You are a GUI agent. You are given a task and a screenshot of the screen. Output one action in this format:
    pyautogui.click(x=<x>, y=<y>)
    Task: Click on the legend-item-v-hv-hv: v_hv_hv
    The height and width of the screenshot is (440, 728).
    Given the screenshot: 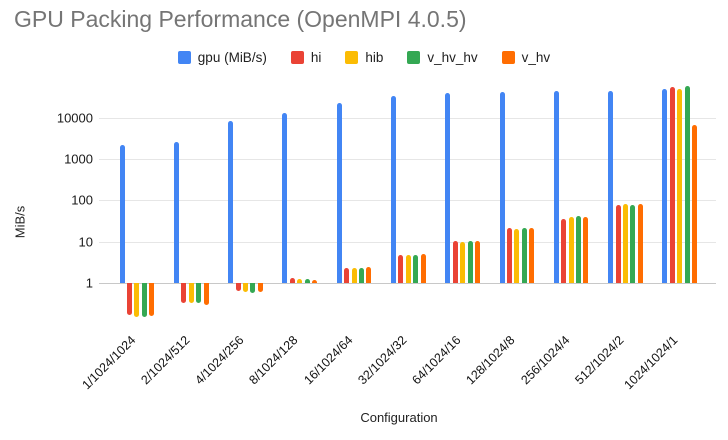 What is the action you would take?
    pyautogui.click(x=442, y=57)
    